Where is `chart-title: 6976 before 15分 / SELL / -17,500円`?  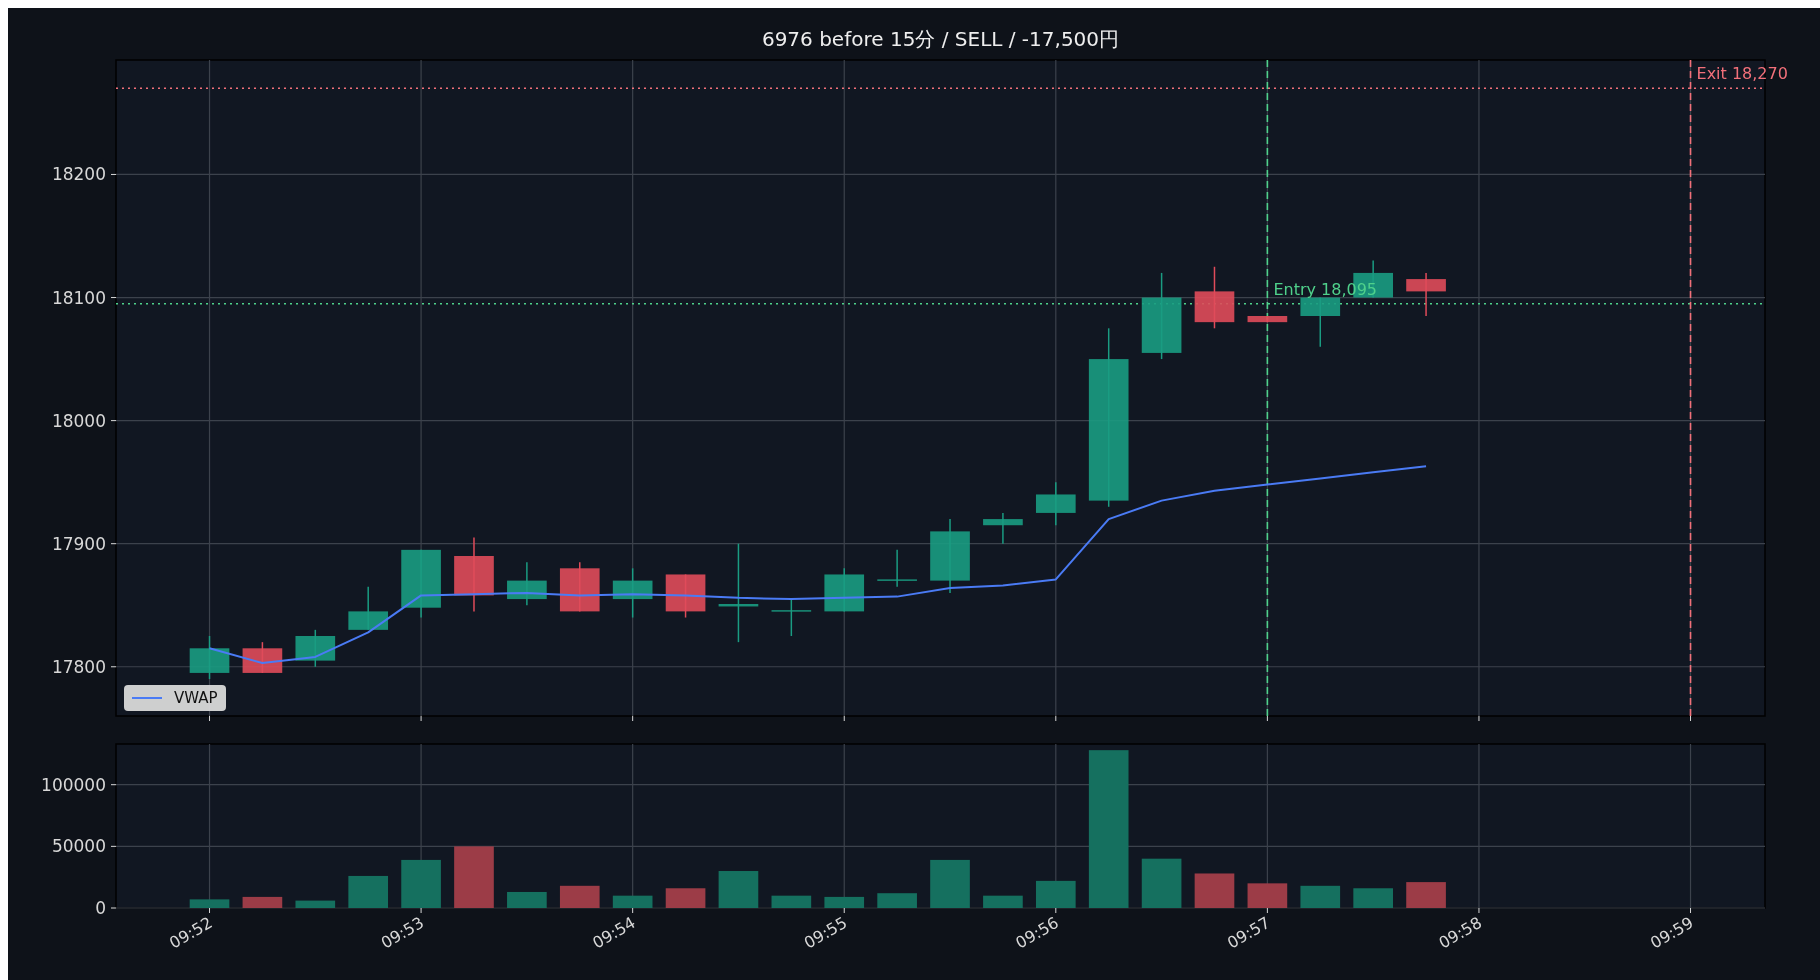 chart-title: 6976 before 15分 / SELL / -17,500円 is located at coordinates (940, 39).